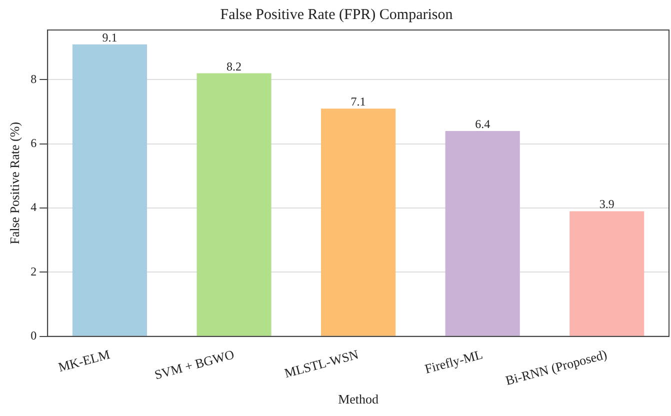 This screenshot has height=416, width=671. Describe the element at coordinates (14, 183) in the screenshot. I see `y-axis-title: False Positive Rate (%)` at that location.